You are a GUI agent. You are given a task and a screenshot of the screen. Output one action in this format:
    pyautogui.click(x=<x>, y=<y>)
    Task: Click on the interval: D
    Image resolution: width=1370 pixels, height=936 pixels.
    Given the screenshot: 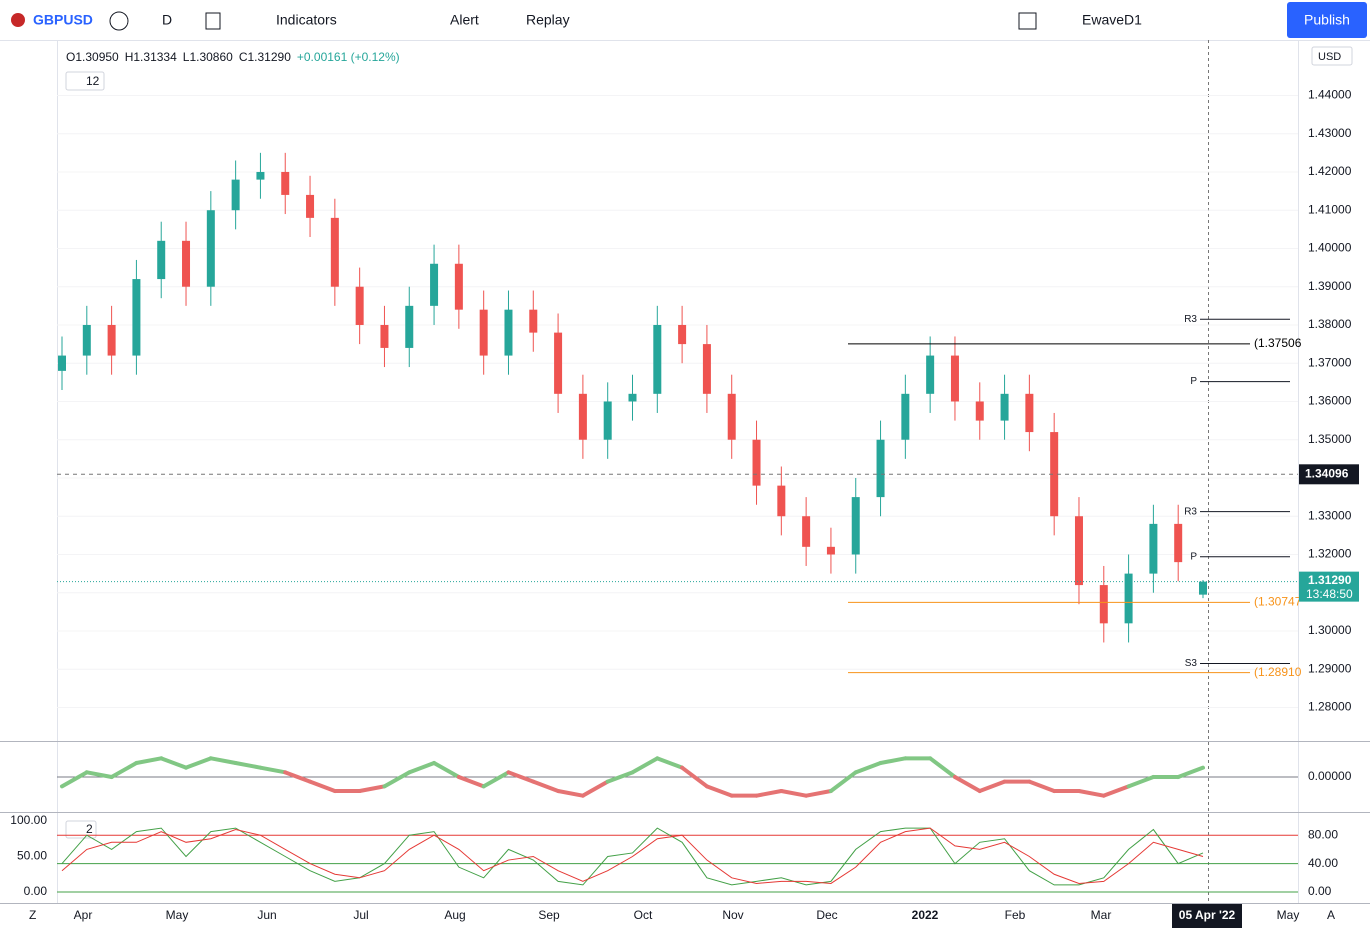 What is the action you would take?
    pyautogui.click(x=167, y=20)
    